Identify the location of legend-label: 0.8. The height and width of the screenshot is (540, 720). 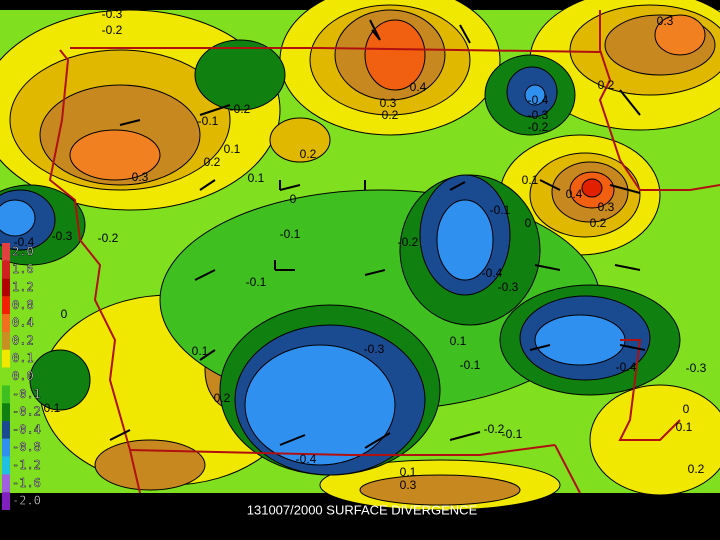
(23, 305).